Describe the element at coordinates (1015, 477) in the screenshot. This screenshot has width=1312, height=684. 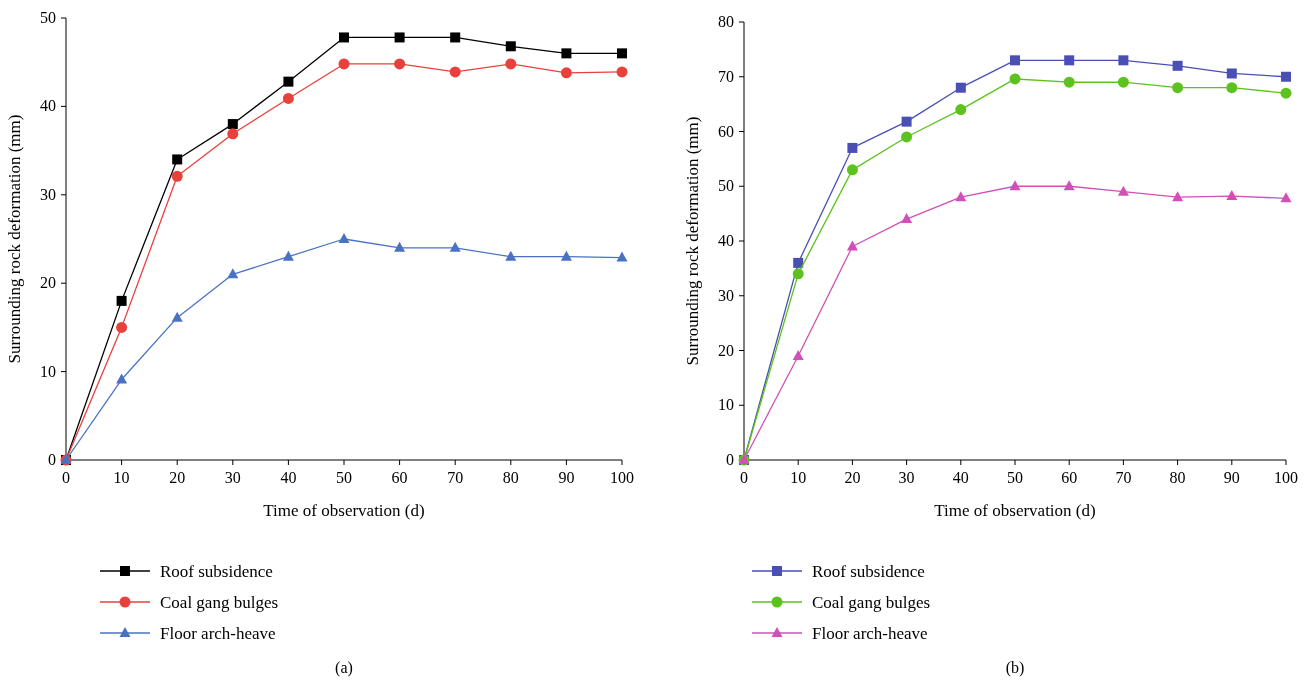
I see `x-tick-label: 50` at that location.